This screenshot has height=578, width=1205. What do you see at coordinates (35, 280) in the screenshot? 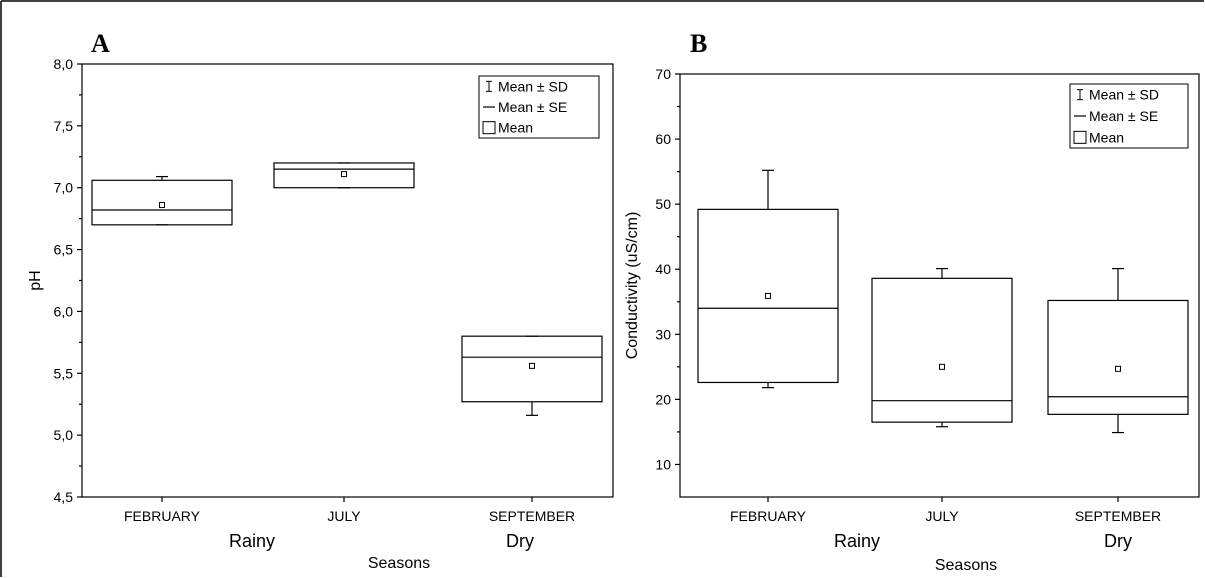
I see `y-axis-title: pH` at bounding box center [35, 280].